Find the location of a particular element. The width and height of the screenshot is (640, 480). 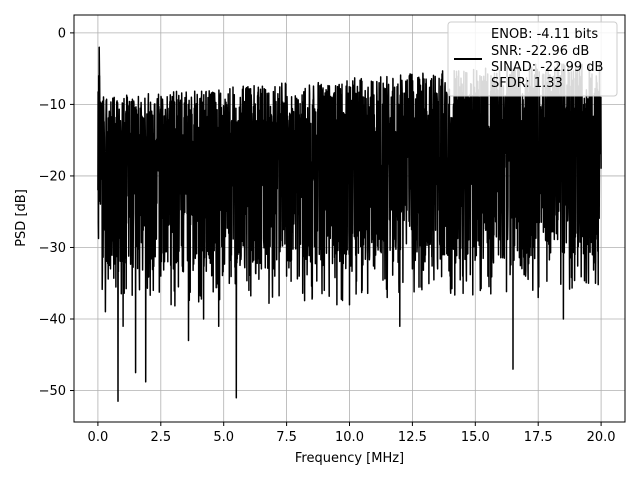

x-tick-label: 15.0 is located at coordinates (475, 437).